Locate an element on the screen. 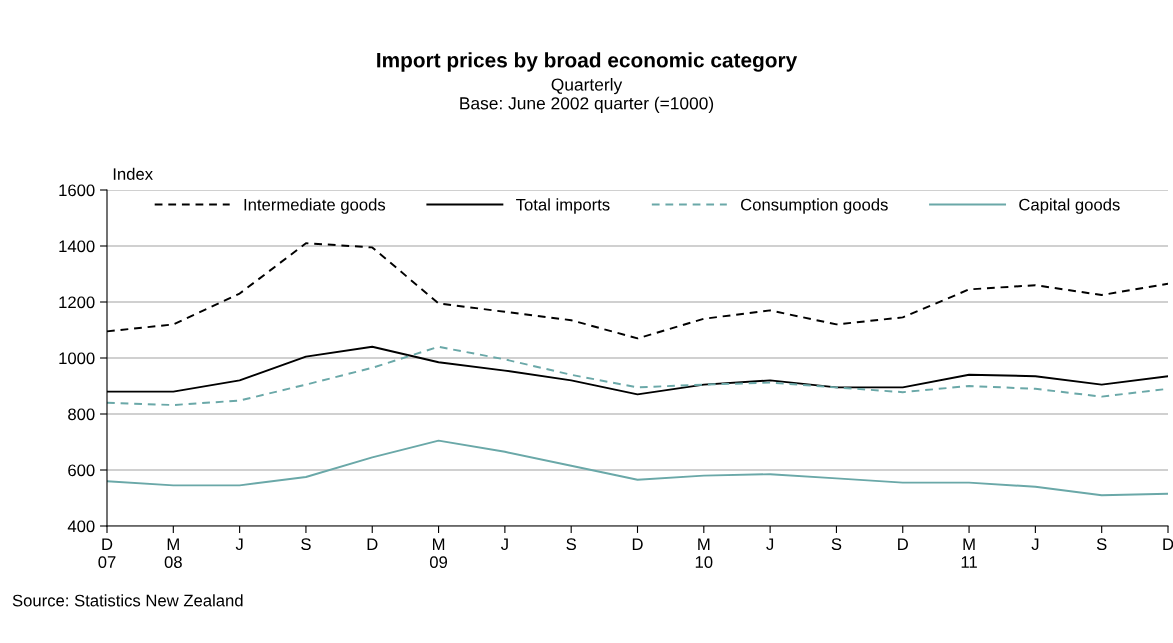 The height and width of the screenshot is (643, 1173). y-axis-title: Index is located at coordinates (133, 173).